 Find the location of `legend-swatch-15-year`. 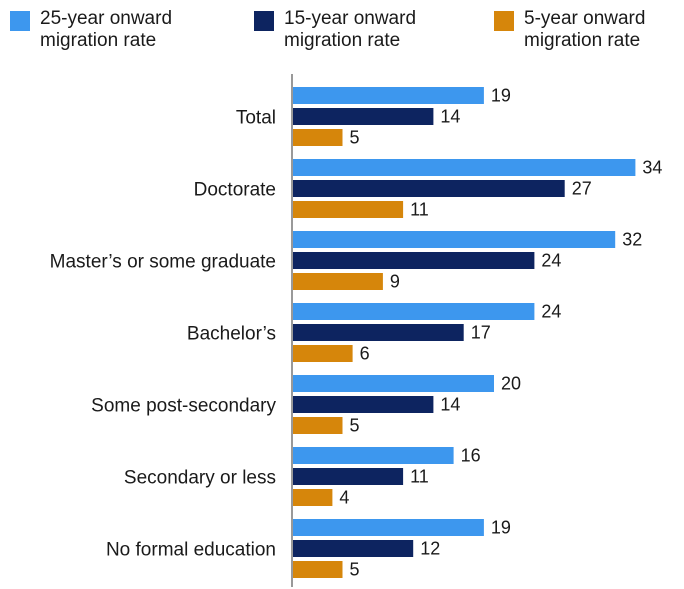

legend-swatch-15-year is located at coordinates (264, 21).